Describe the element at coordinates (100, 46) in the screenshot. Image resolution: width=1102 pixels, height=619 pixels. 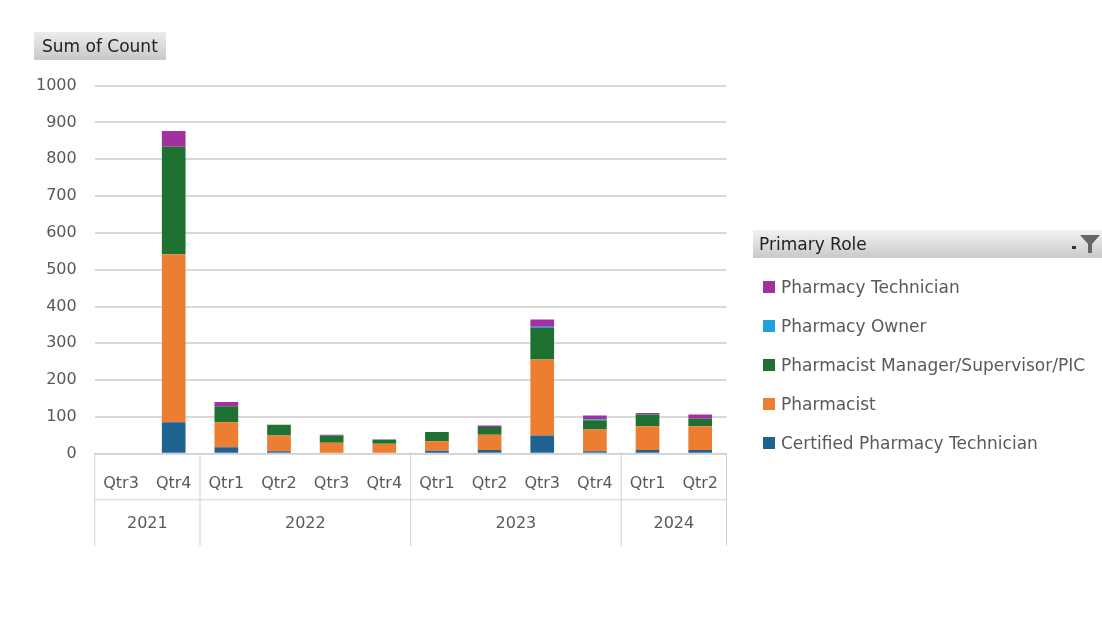
I see `chart-title: Sum of Count` at that location.